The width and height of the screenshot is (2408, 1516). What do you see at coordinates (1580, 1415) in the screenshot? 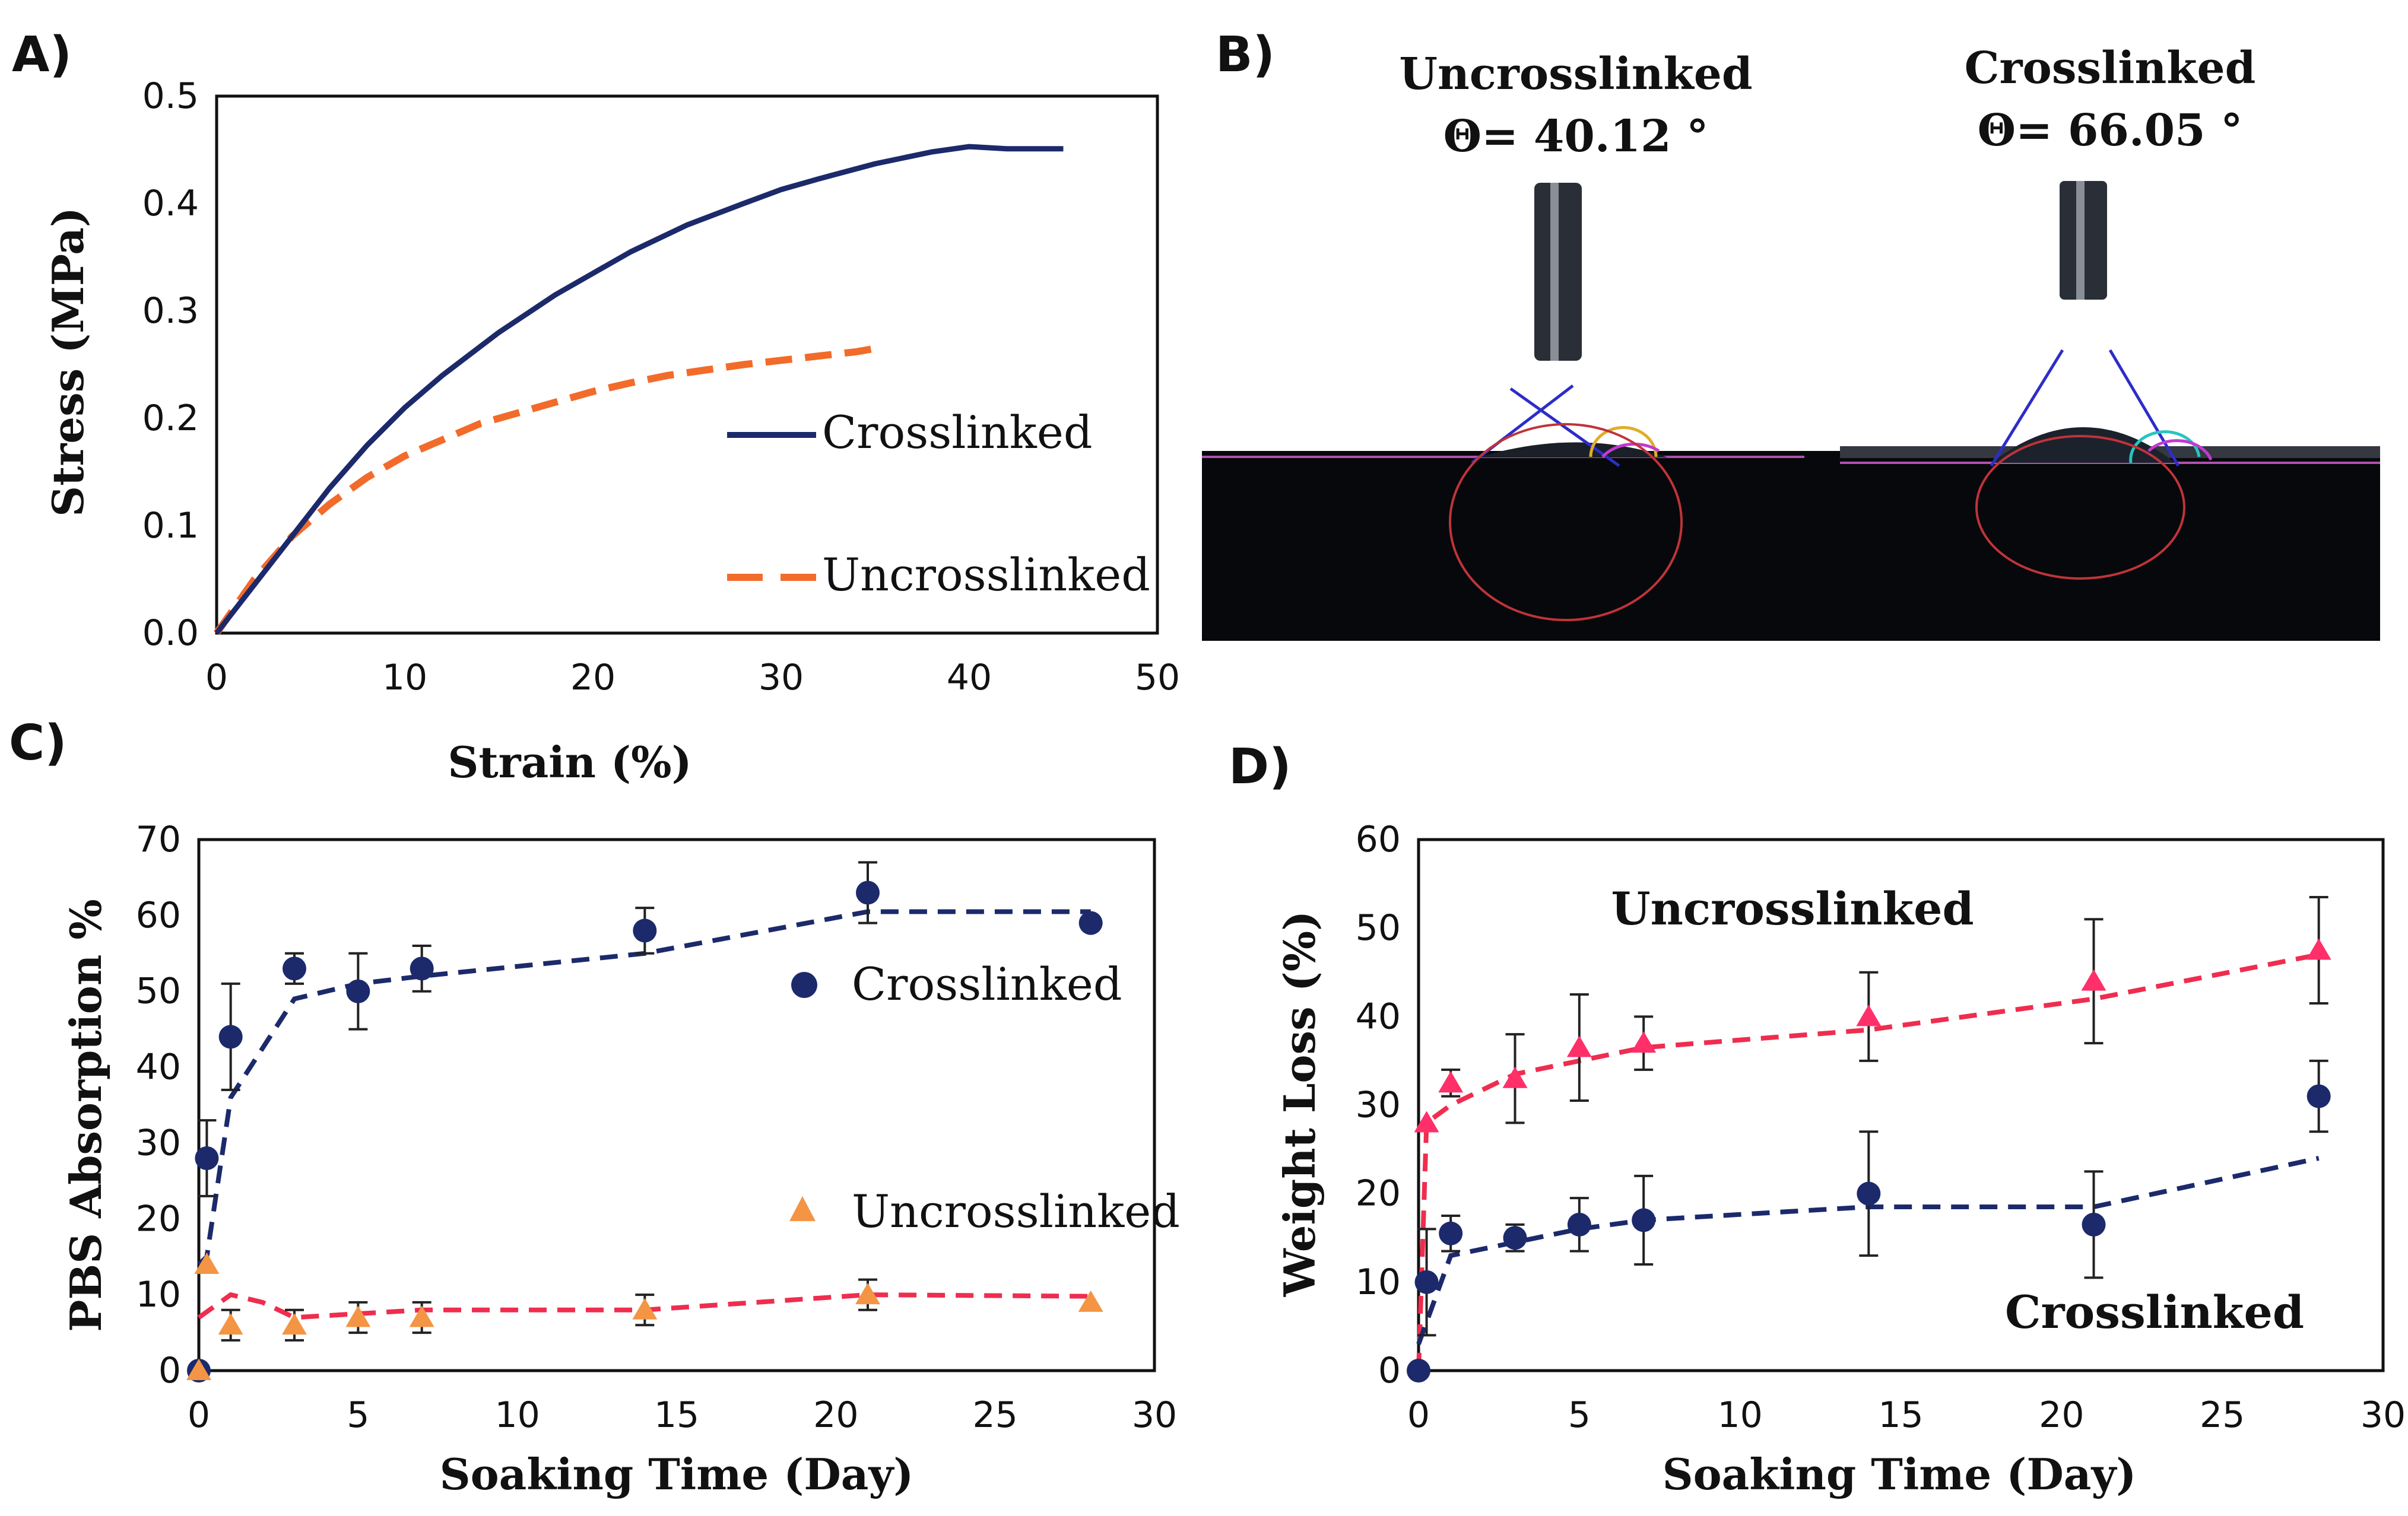
I see `panel-d-x-tick-label: 5` at bounding box center [1580, 1415].